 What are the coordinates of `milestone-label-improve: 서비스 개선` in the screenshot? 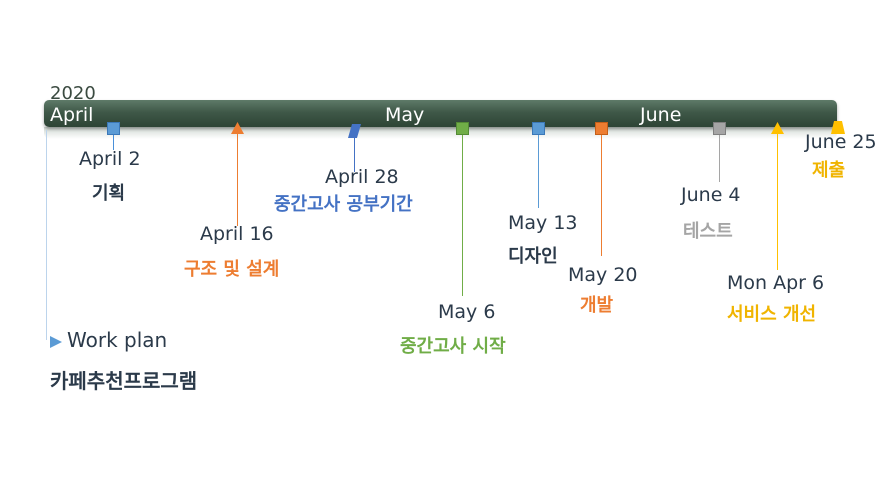 It's located at (772, 314).